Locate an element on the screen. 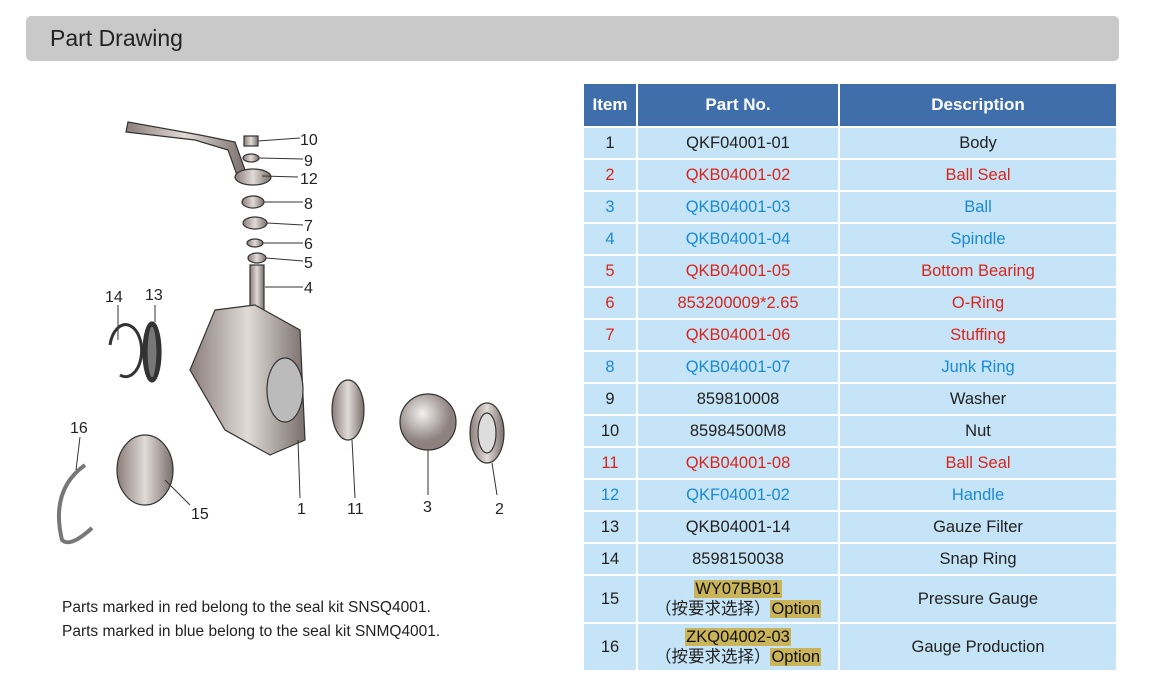 The height and width of the screenshot is (700, 1162). cell-desc: Body is located at coordinates (978, 143).